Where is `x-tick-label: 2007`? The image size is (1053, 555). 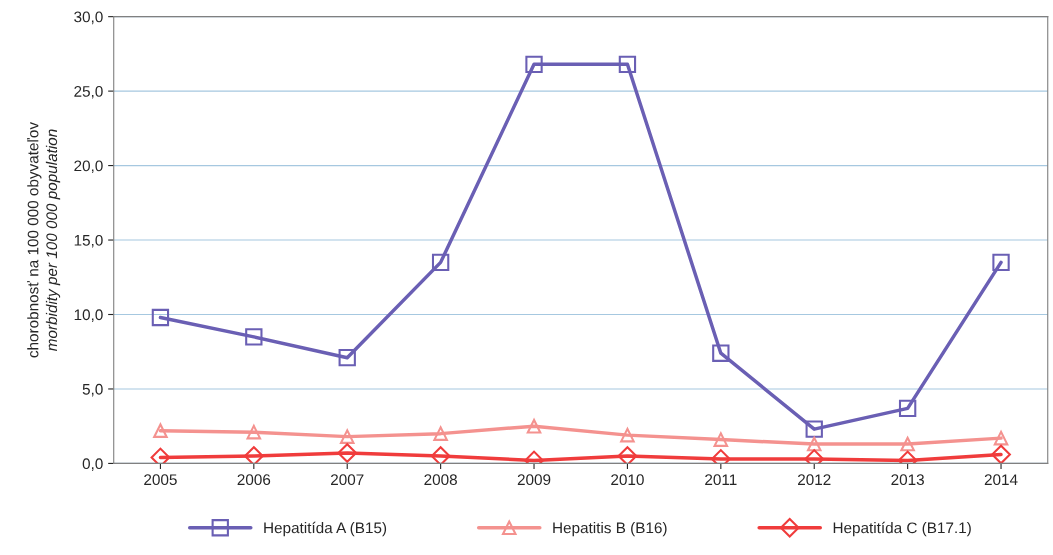
x-tick-label: 2007 is located at coordinates (347, 480).